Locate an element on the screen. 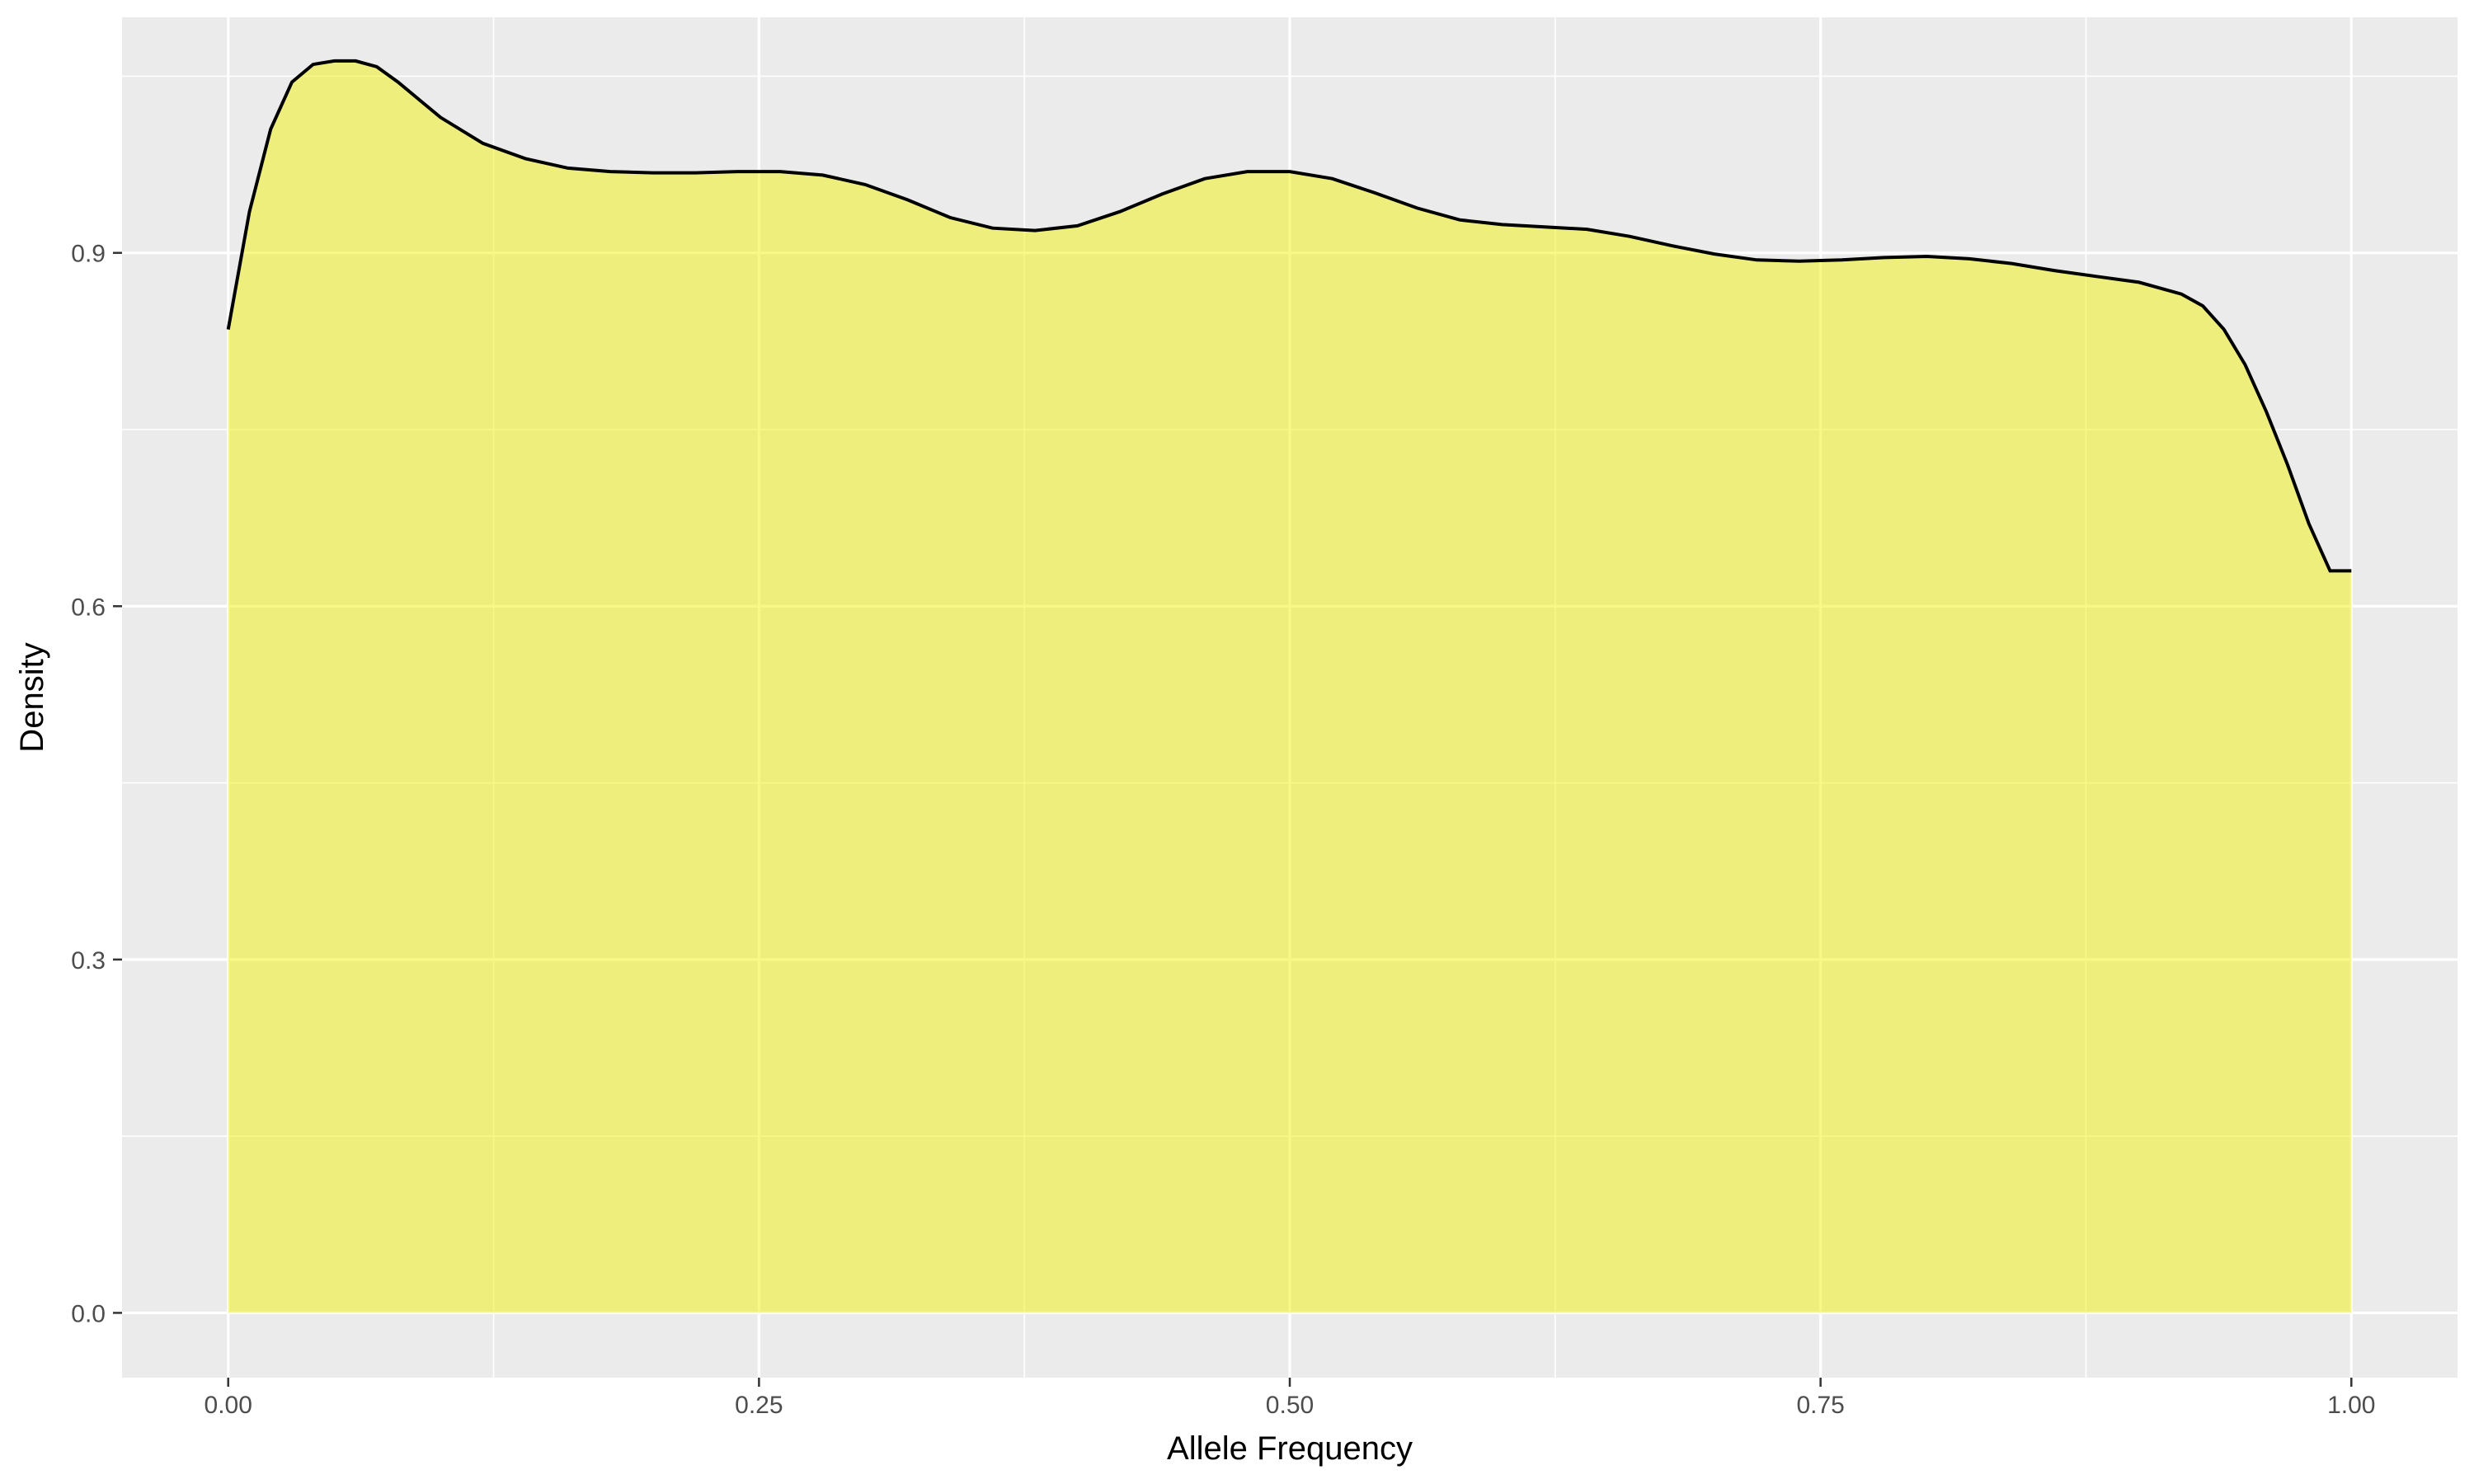 This screenshot has width=2474, height=1484. y-tick-label: 0.9 is located at coordinates (88, 254).